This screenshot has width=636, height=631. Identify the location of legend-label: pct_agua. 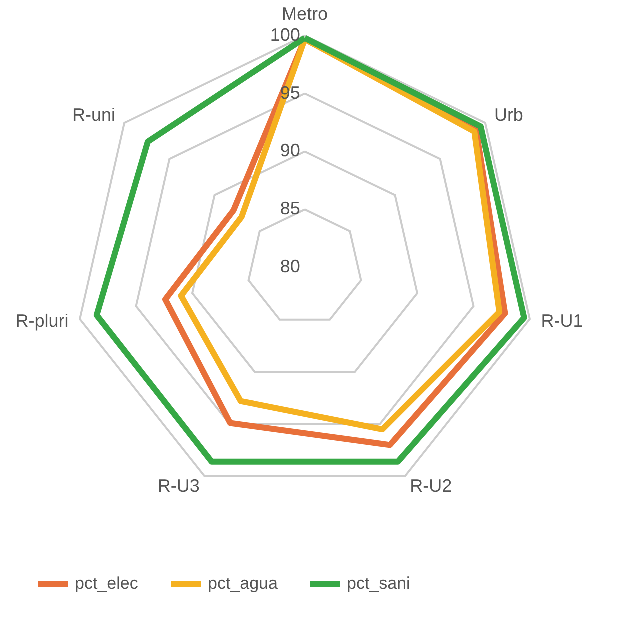
(243, 583).